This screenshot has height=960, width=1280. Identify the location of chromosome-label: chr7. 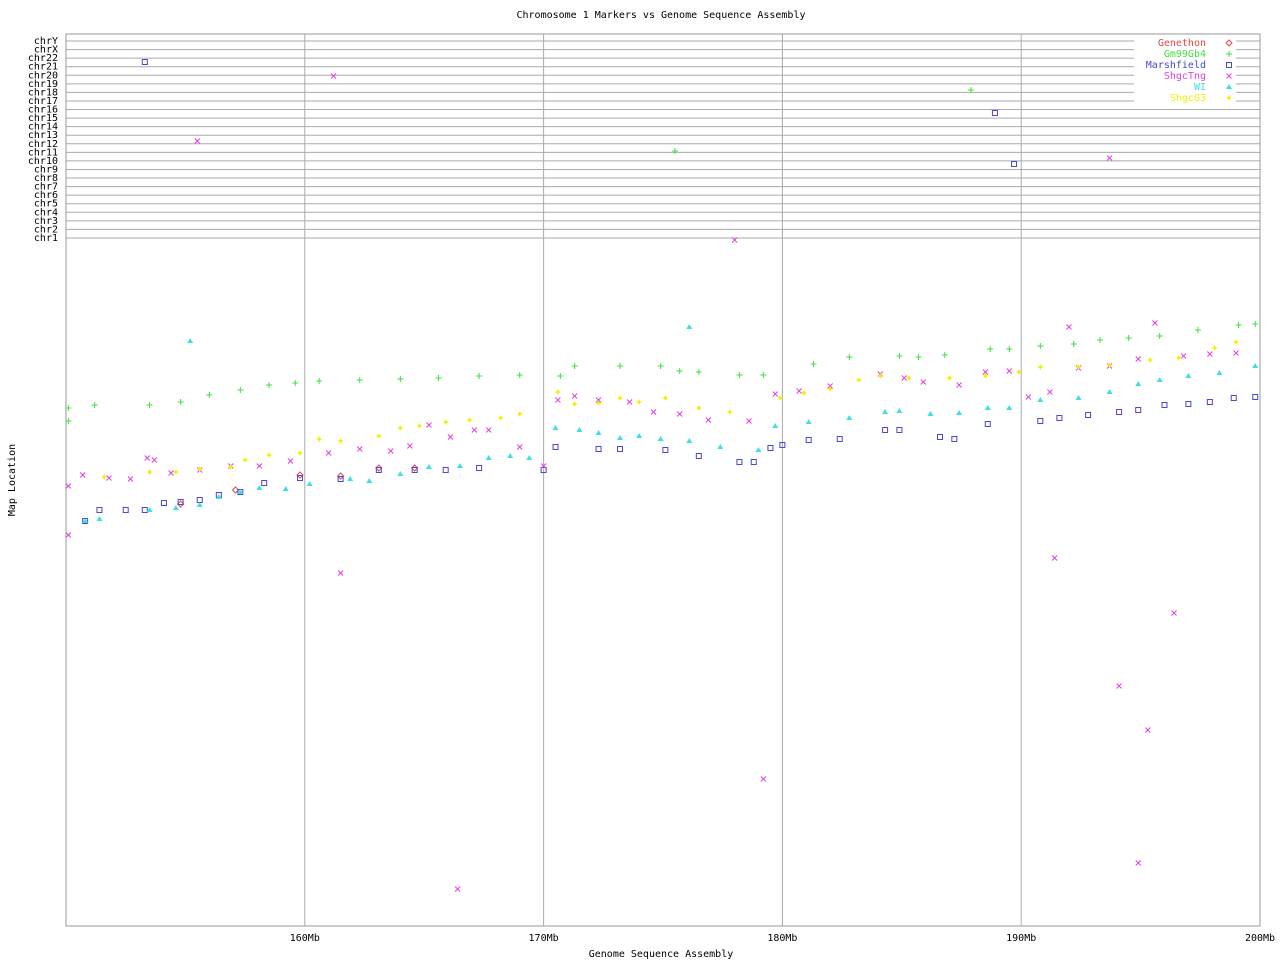
(46, 187).